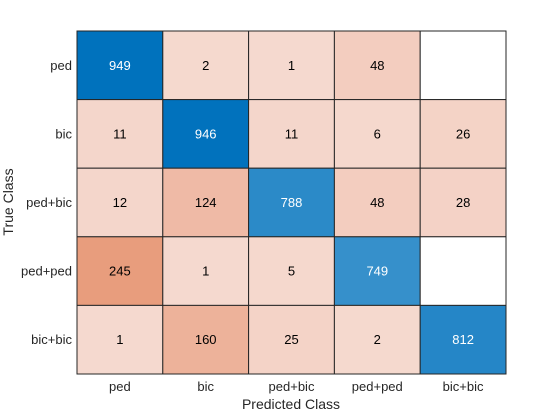  I want to click on cell-value: 12, so click(120, 202).